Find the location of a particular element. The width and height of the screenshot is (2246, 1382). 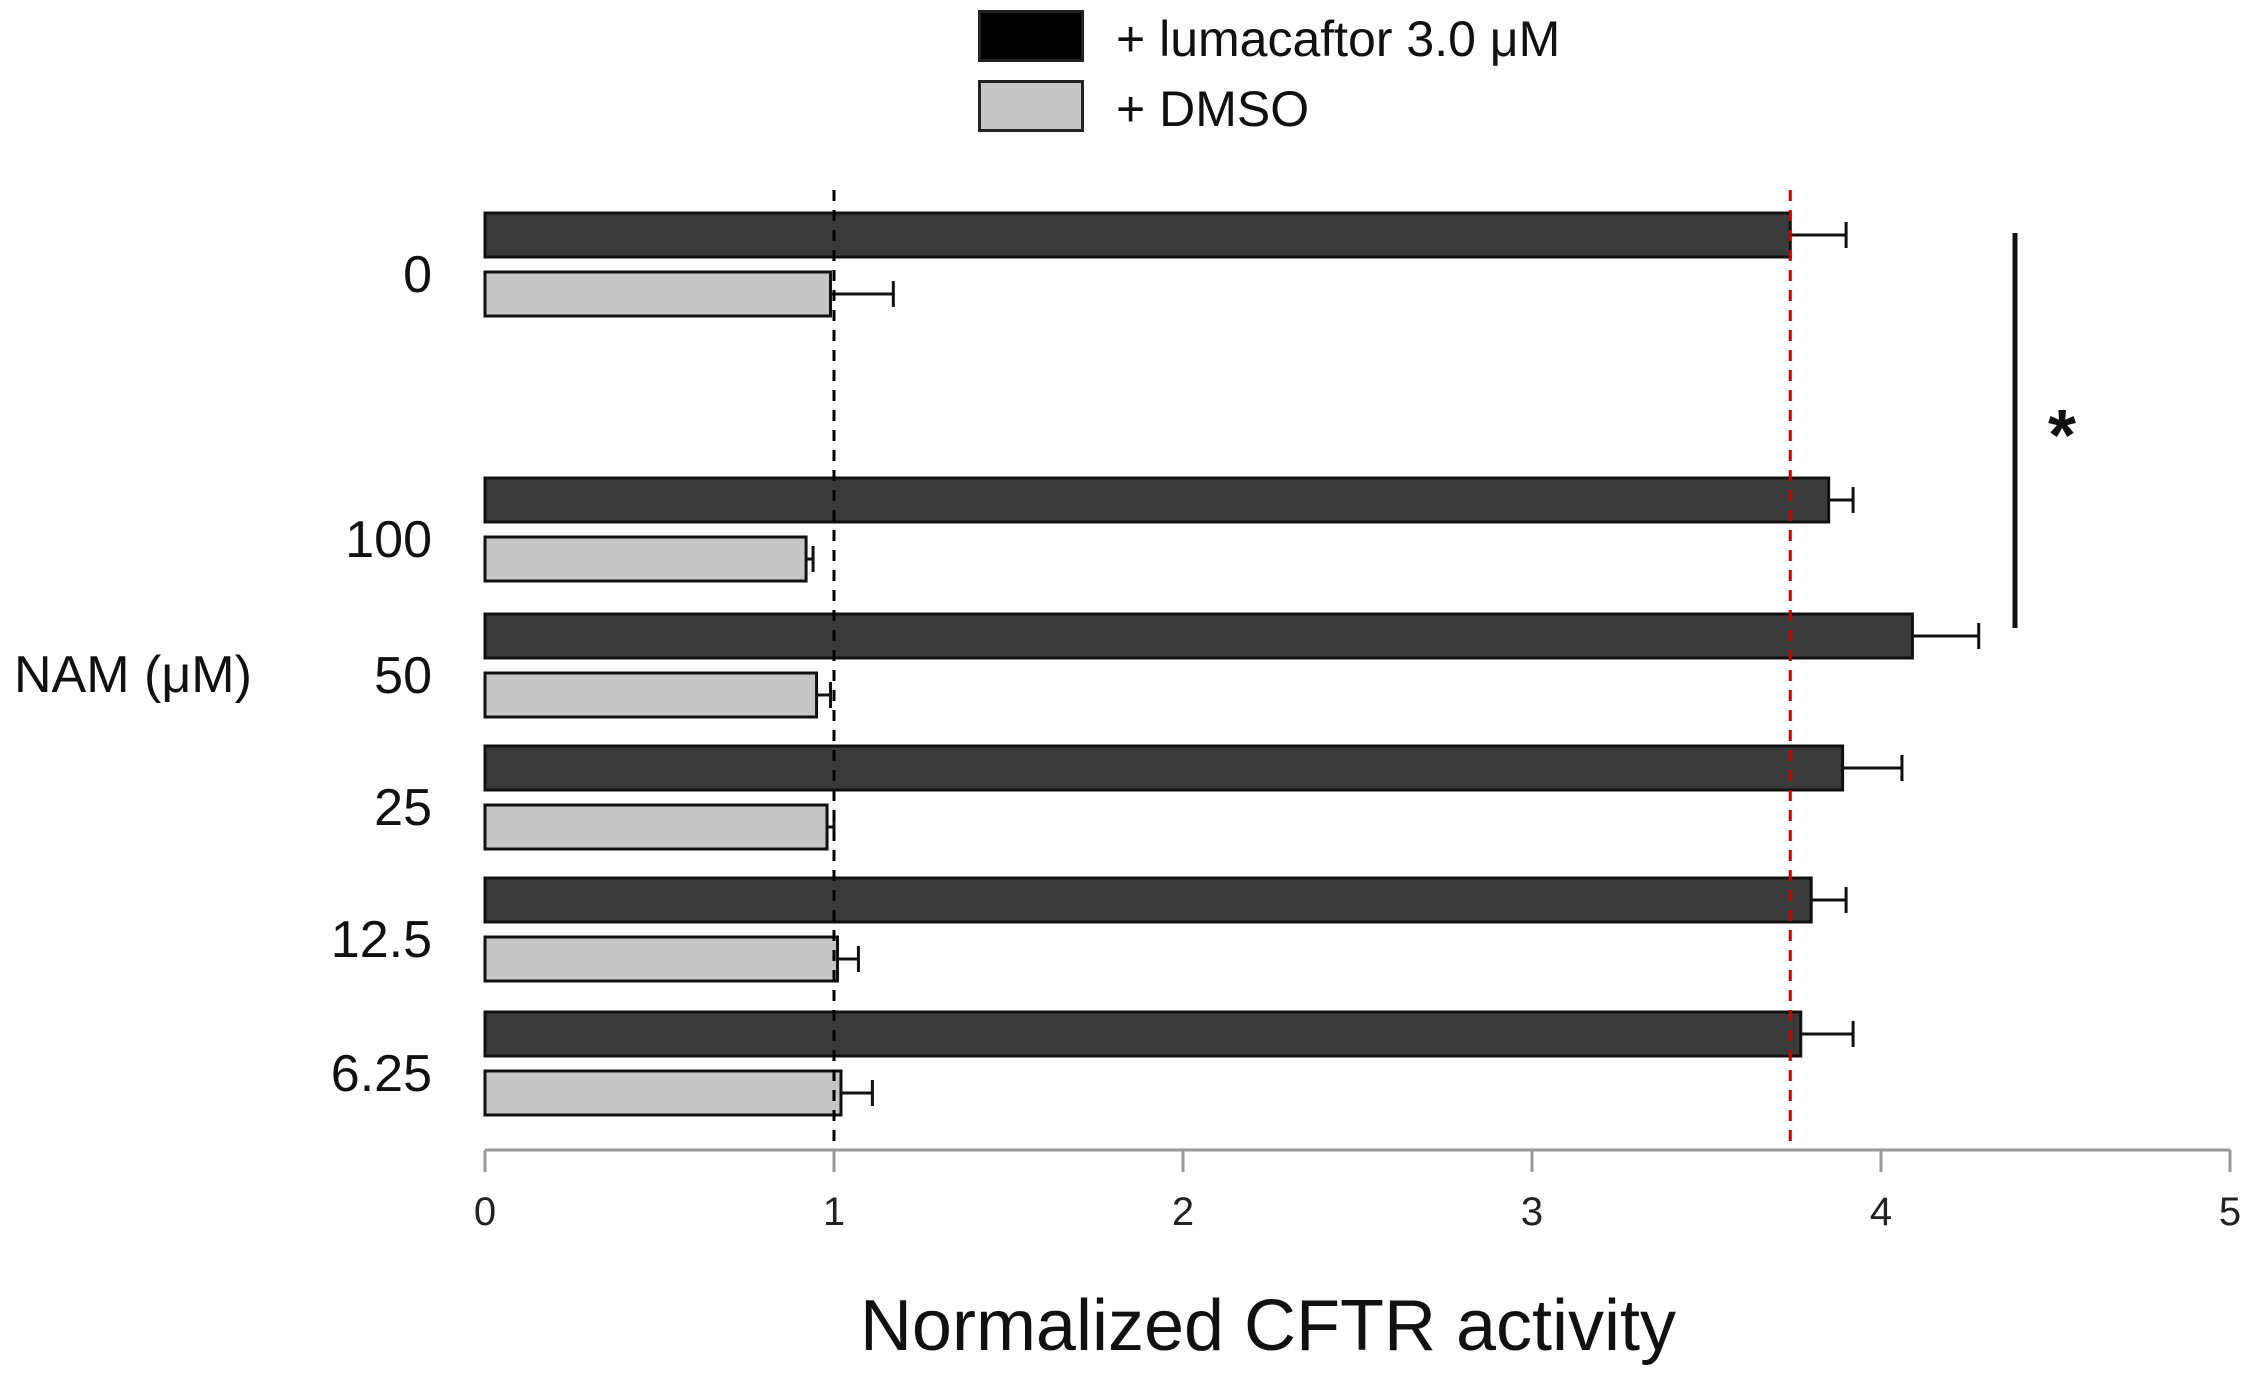

legend-label-dmso: + DMSO is located at coordinates (1213, 109).